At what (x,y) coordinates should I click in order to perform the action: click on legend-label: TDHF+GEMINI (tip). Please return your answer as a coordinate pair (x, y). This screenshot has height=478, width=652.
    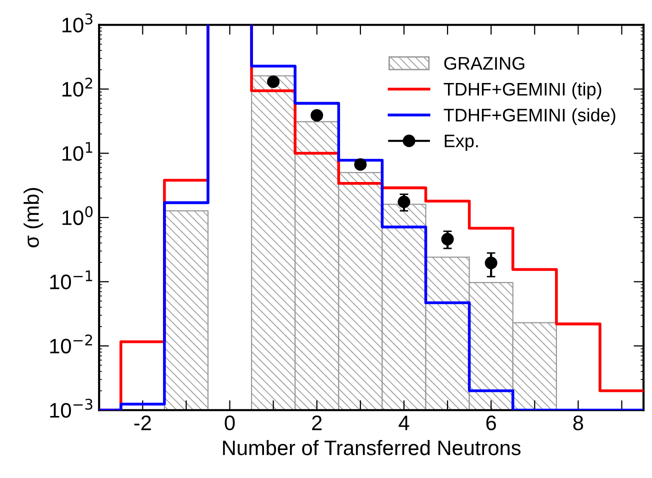
    Looking at the image, I should click on (523, 91).